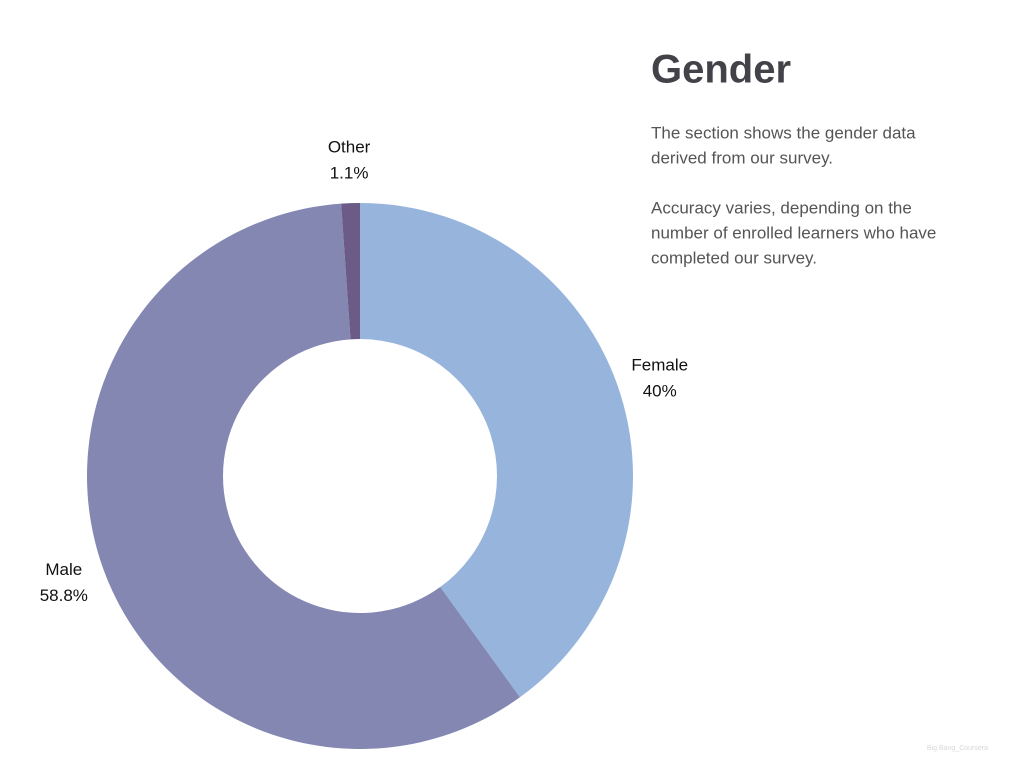 Image resolution: width=1024 pixels, height=768 pixels. What do you see at coordinates (350, 271) in the screenshot?
I see `donut-slice` at bounding box center [350, 271].